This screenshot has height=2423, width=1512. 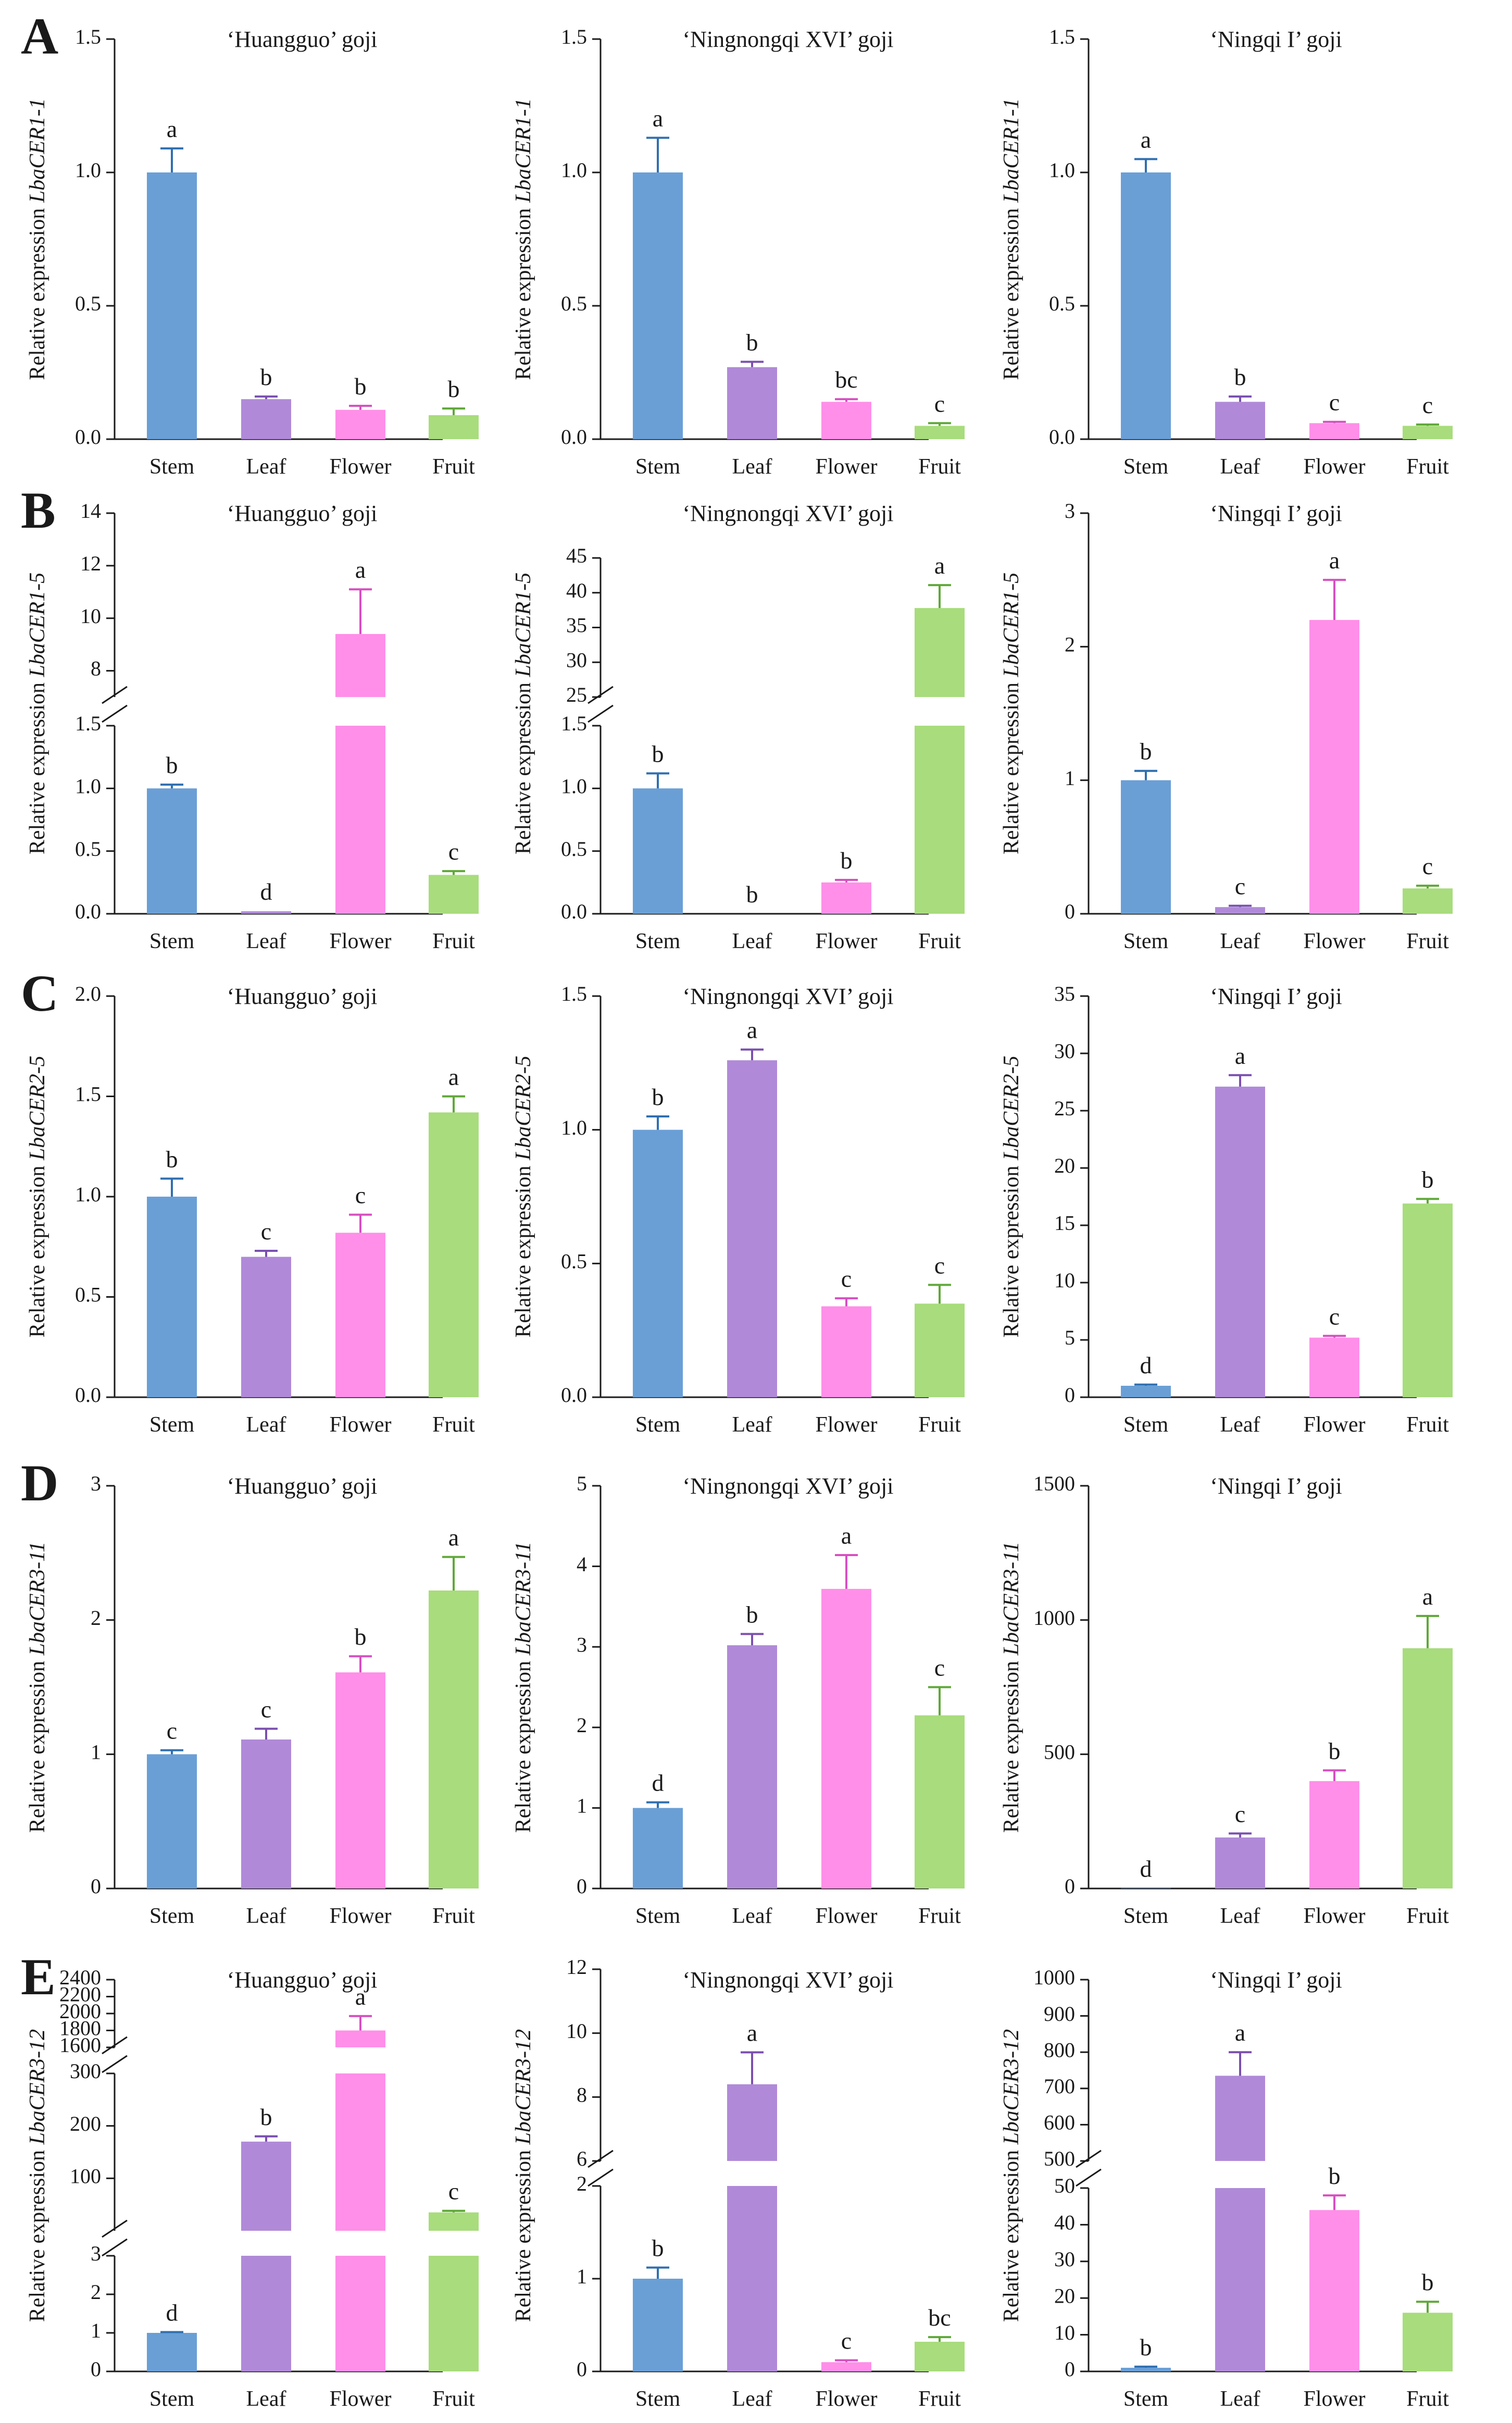 I want to click on panel-title-b3: ‘Ningqi I’ goji, so click(x=1276, y=513).